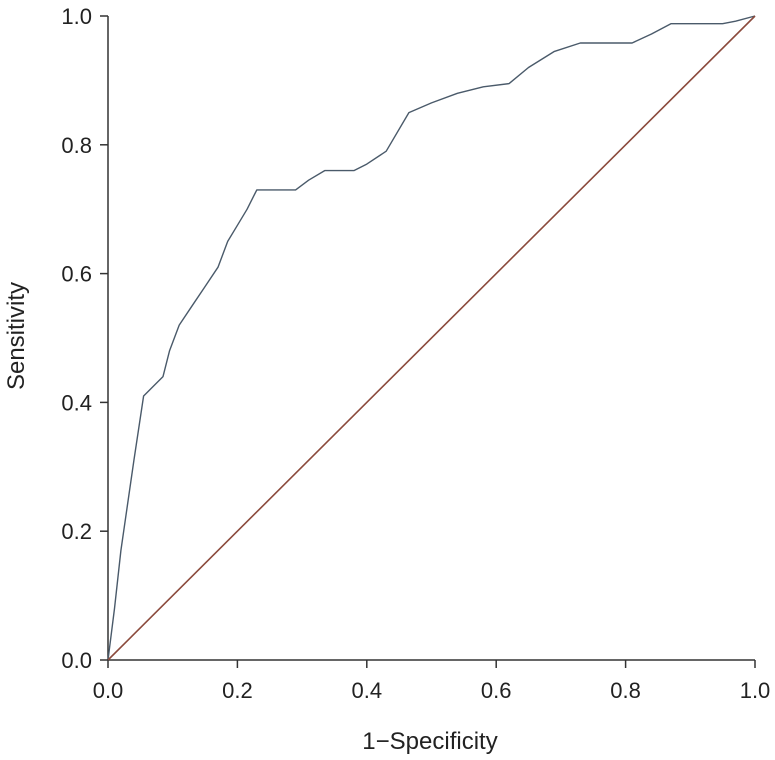 Image resolution: width=775 pixels, height=760 pixels. What do you see at coordinates (76, 531) in the screenshot?
I see `y-tick-label: 0.2` at bounding box center [76, 531].